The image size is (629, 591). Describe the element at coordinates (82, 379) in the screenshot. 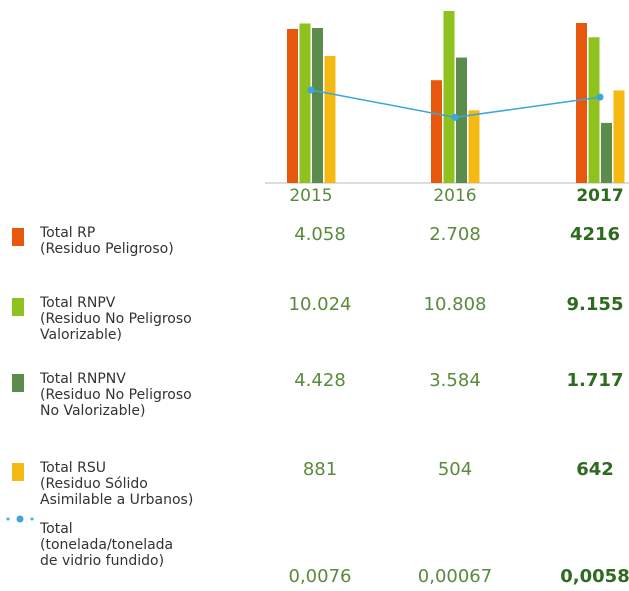

I see `legend-name: Total RNPNV` at that location.